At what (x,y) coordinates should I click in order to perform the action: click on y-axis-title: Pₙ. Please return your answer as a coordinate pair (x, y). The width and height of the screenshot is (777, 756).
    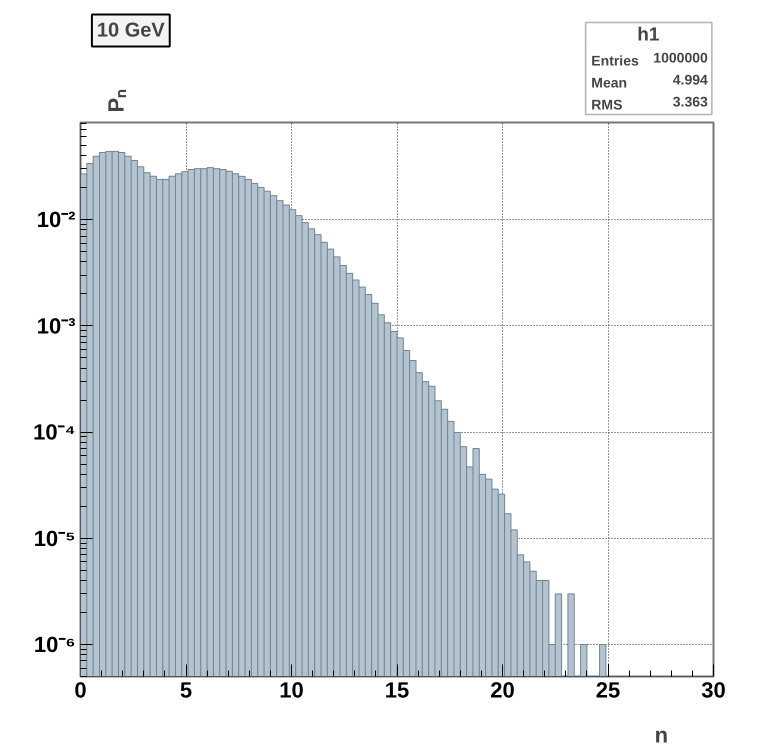
    Looking at the image, I should click on (115, 100).